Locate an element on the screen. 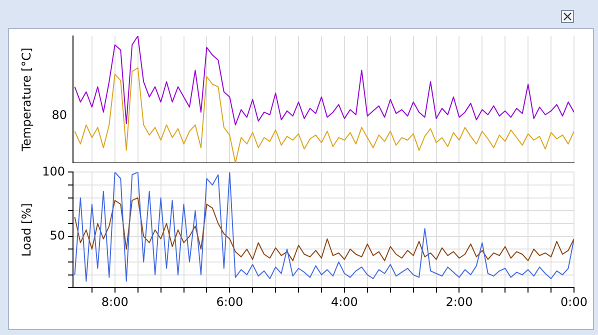  x-tick-label: 0:00 is located at coordinates (574, 301).